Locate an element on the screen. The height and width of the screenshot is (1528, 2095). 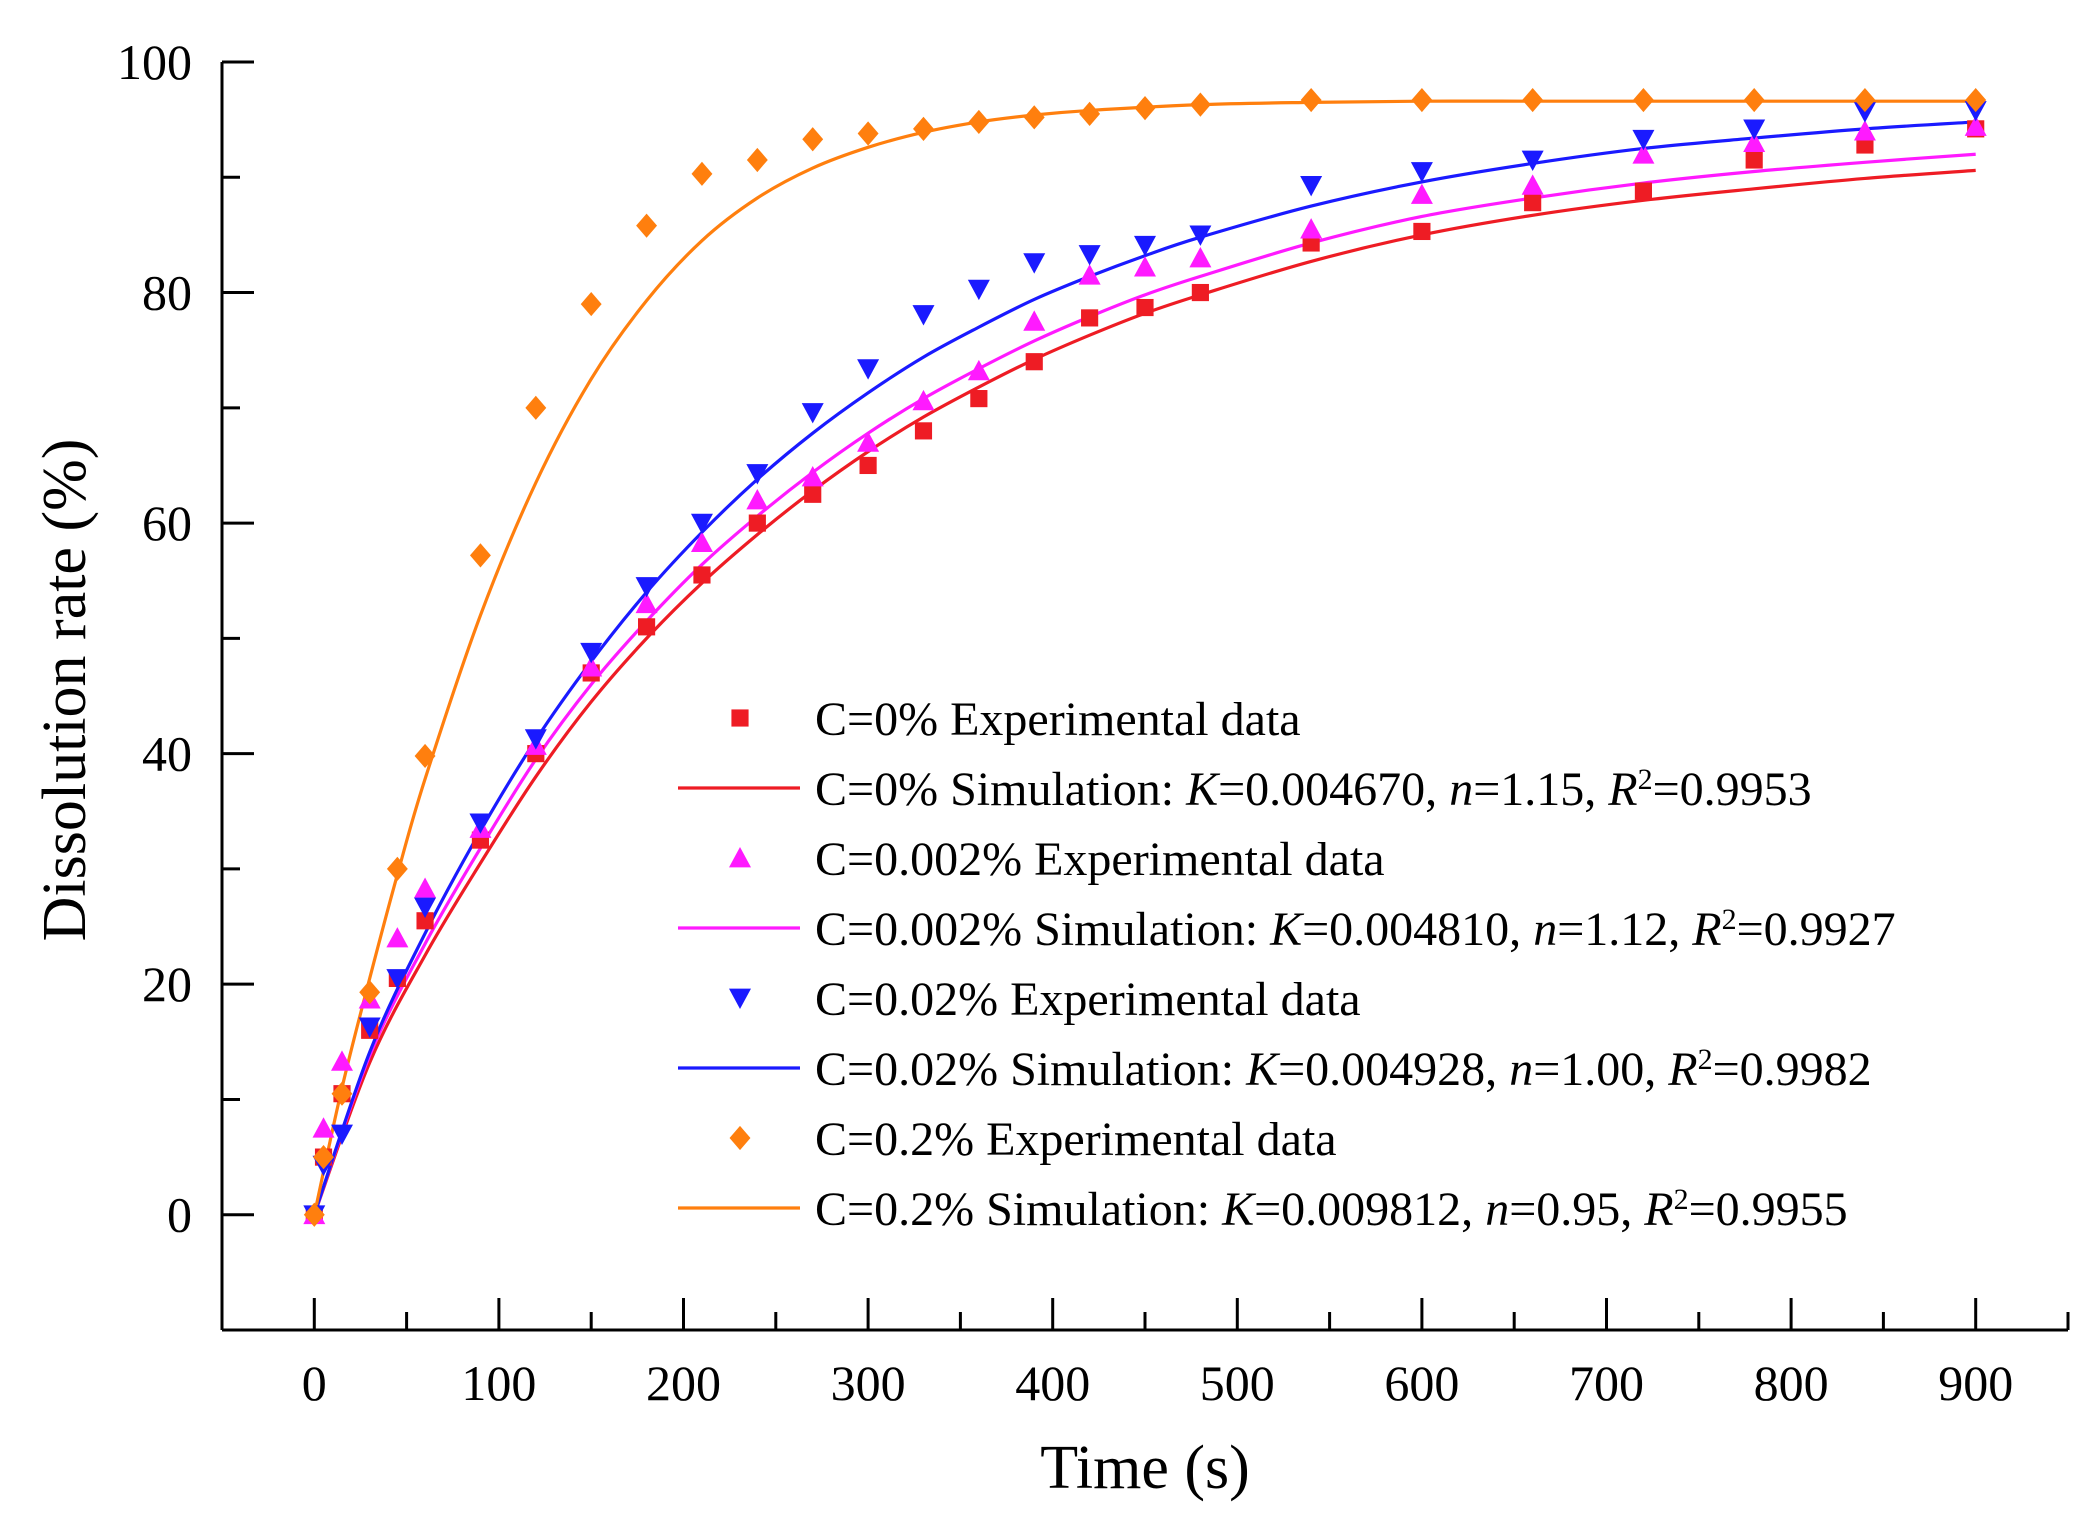
x-tick-label: 0 is located at coordinates (314, 1383).